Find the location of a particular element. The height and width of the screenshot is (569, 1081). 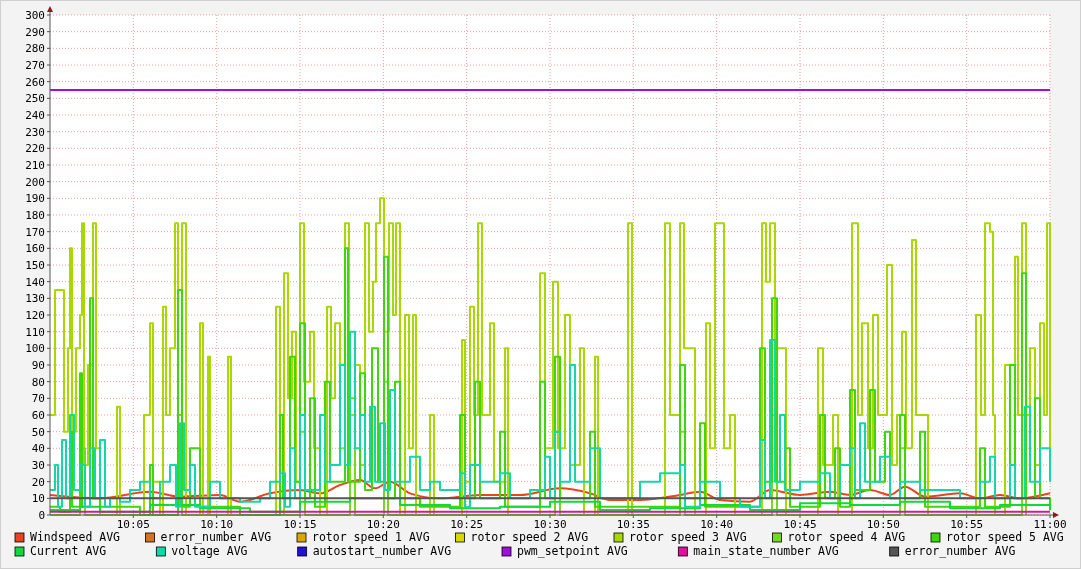

legend-label: pwm_setpoint AVG is located at coordinates (572, 551).